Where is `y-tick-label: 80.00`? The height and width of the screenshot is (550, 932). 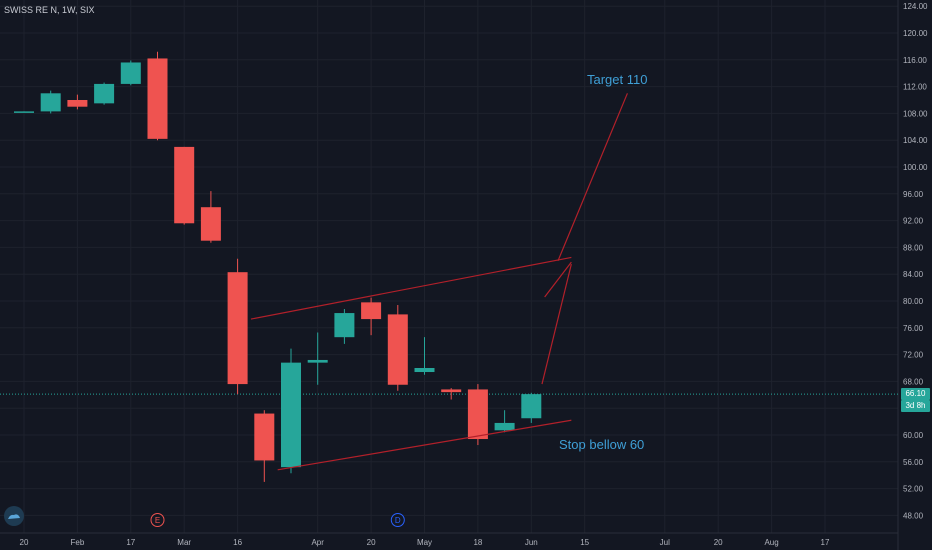 y-tick-label: 80.00 is located at coordinates (913, 301).